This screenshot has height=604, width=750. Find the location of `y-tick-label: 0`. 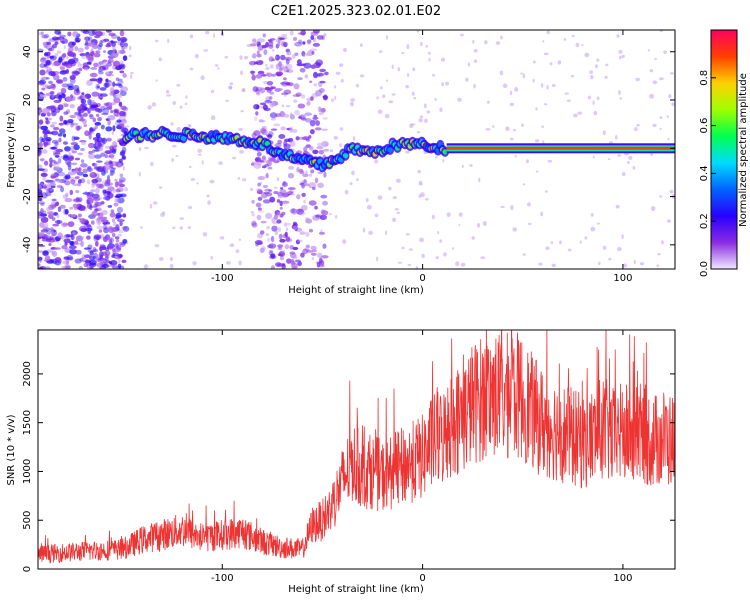

y-tick-label: 0 is located at coordinates (27, 569).